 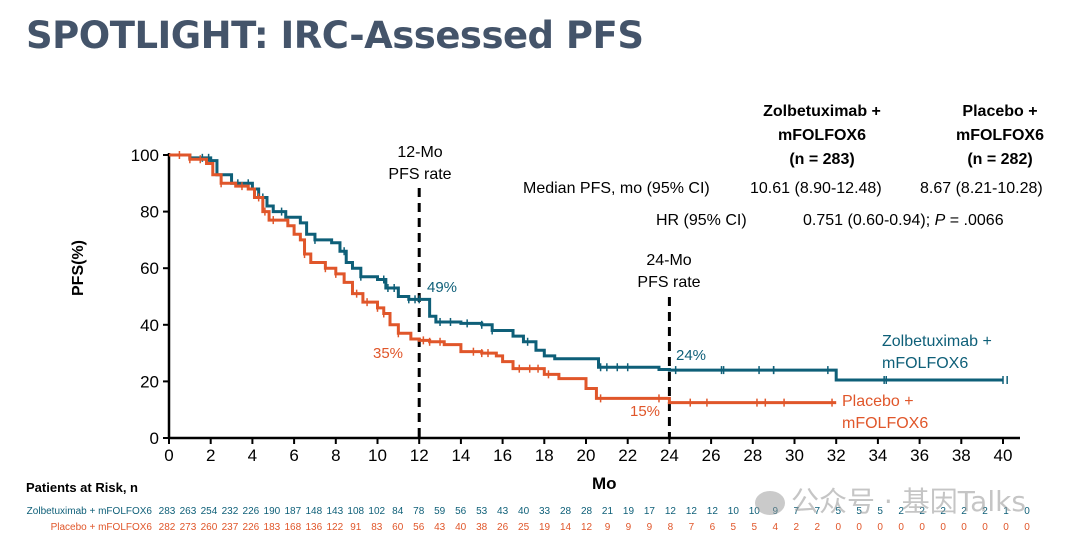 I want to click on x-tick-label: 22, so click(x=627, y=455).